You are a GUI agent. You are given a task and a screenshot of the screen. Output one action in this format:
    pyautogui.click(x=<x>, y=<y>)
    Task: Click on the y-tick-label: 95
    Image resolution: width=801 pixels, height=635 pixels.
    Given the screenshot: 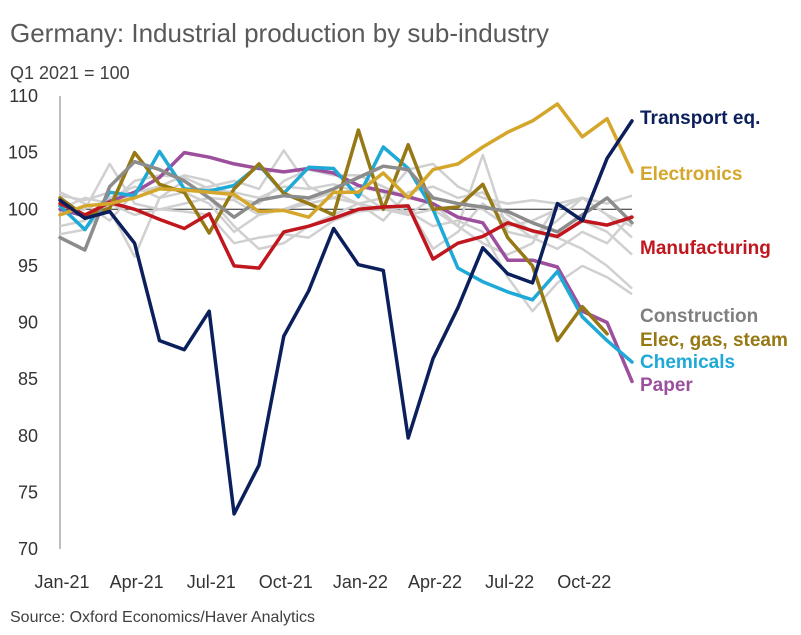 What is the action you would take?
    pyautogui.click(x=28, y=266)
    